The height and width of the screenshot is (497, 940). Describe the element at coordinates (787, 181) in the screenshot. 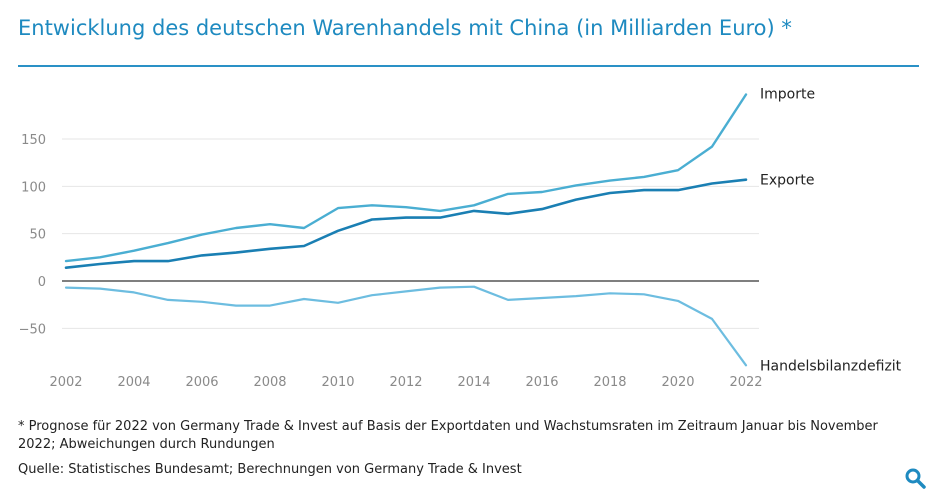

I see `exporte-label: Exporte` at that location.